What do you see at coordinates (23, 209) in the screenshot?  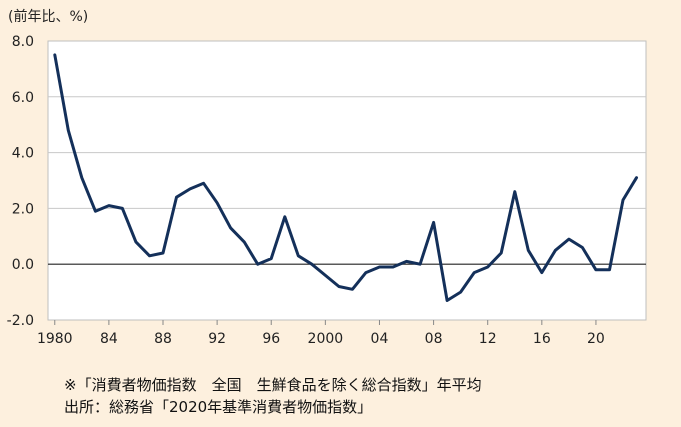 I see `y-tick-label: 2.0` at bounding box center [23, 209].